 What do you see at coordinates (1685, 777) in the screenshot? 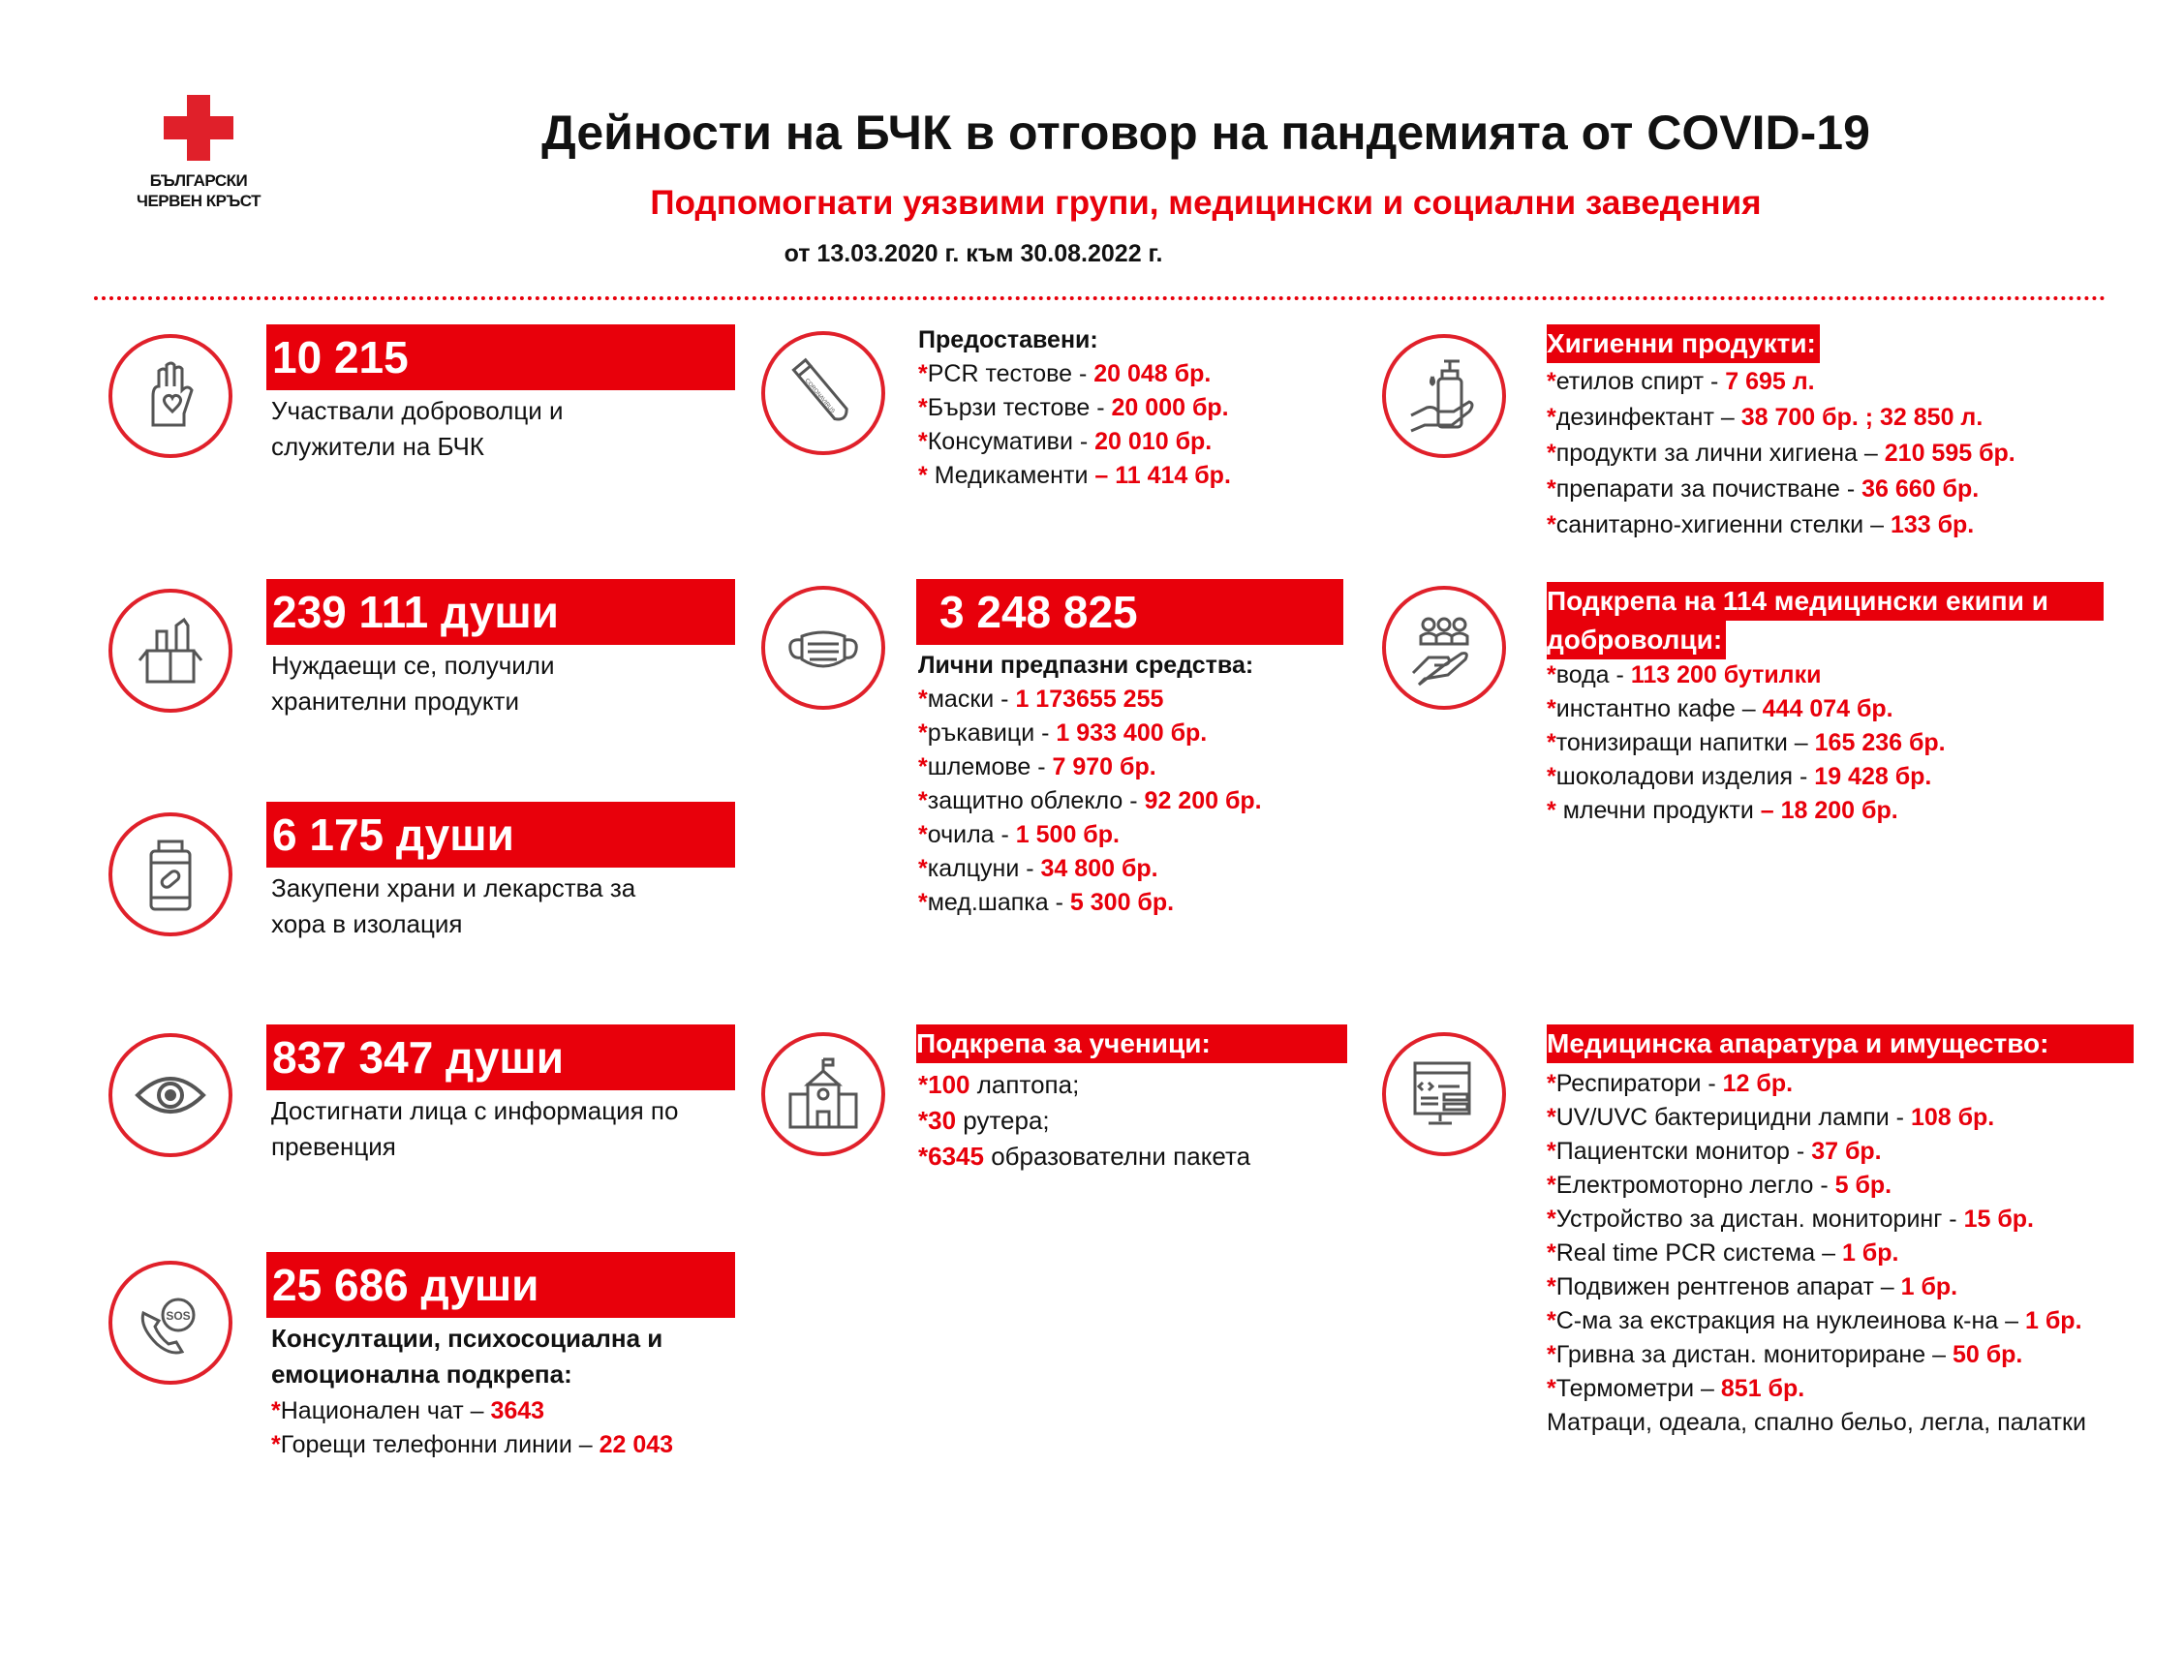
I see `item-label: шоколадови изделия -` at bounding box center [1685, 777].